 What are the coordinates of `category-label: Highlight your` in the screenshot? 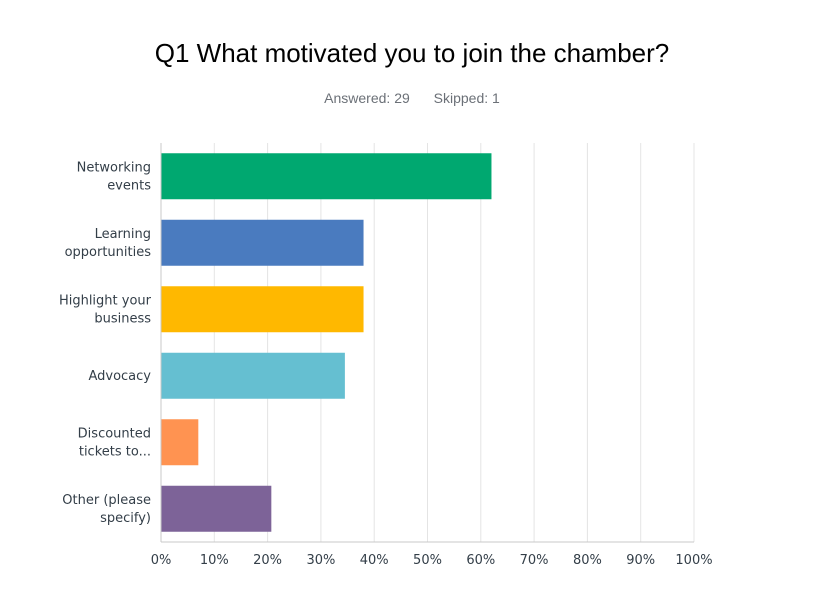 It's located at (105, 300).